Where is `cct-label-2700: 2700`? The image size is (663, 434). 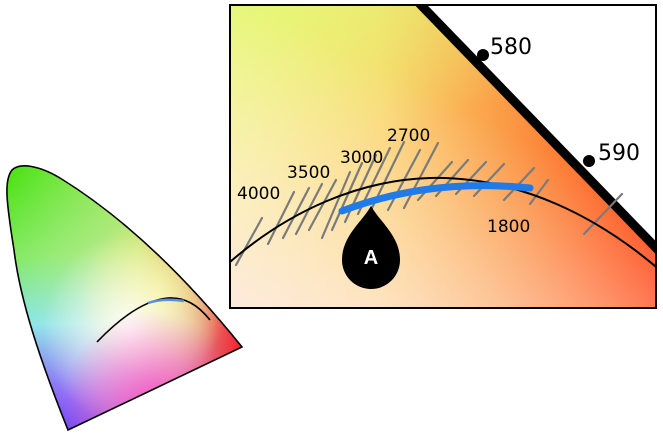
cct-label-2700: 2700 is located at coordinates (408, 136).